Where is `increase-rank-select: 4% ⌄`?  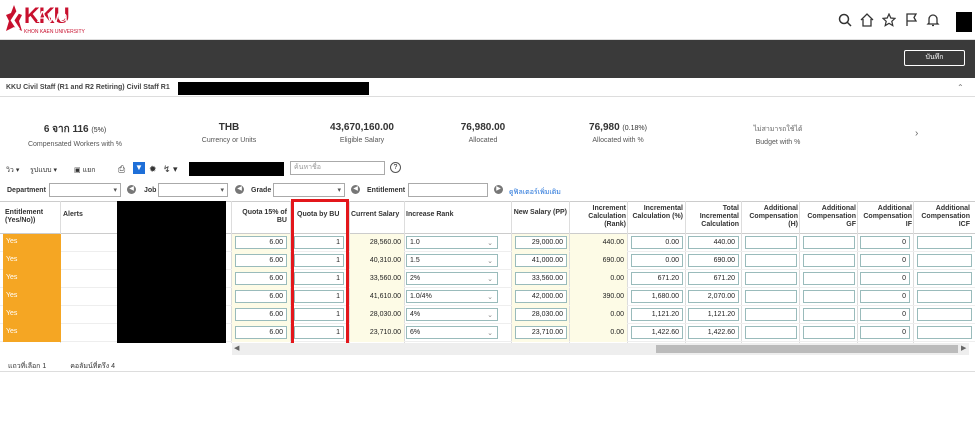 increase-rank-select: 4% ⌄ is located at coordinates (452, 314).